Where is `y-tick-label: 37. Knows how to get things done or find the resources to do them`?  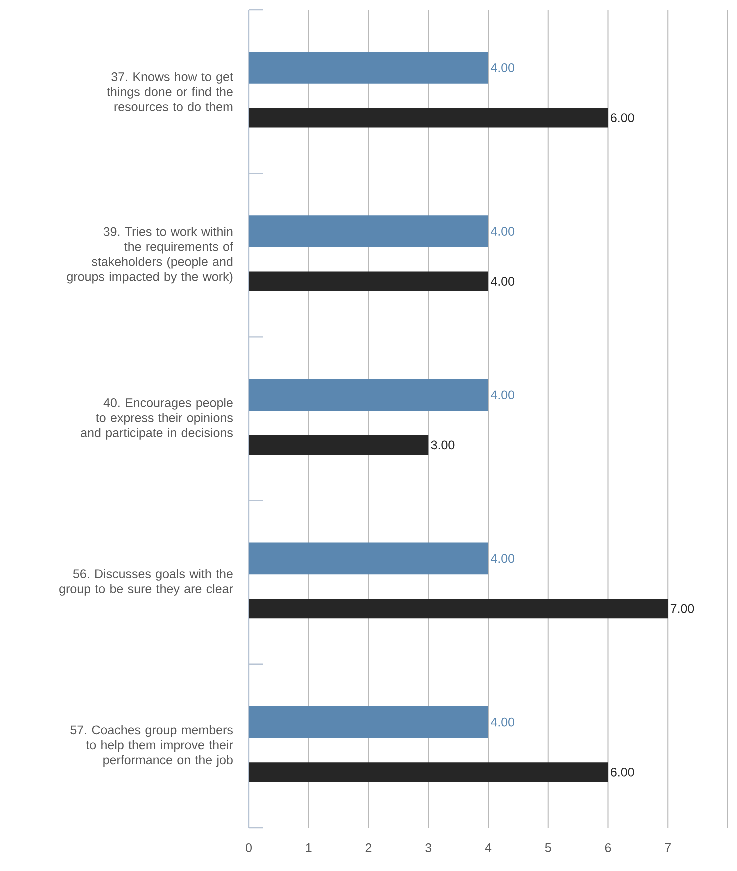
y-tick-label: 37. Knows how to get things done or find the resources to do them is located at coordinates (170, 92).